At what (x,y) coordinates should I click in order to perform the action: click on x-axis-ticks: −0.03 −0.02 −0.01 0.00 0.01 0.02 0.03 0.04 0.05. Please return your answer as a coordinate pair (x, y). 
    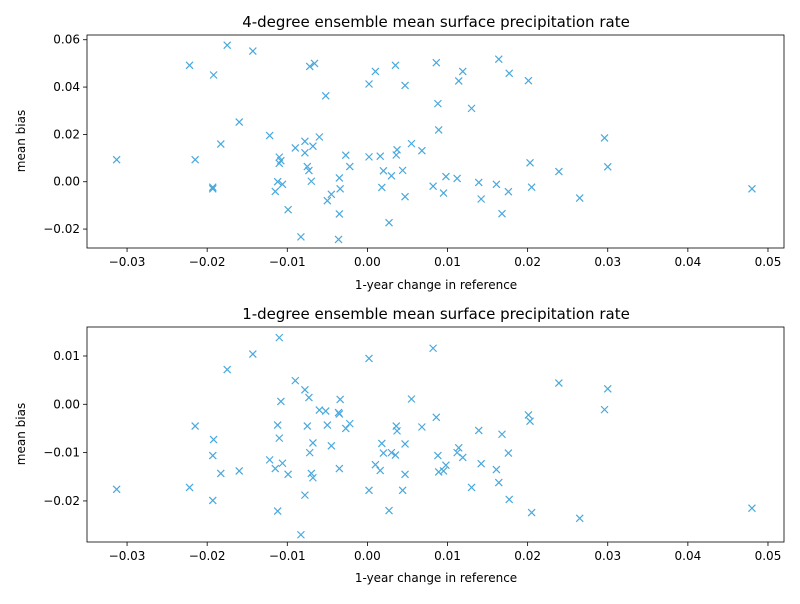
    Looking at the image, I should click on (445, 552).